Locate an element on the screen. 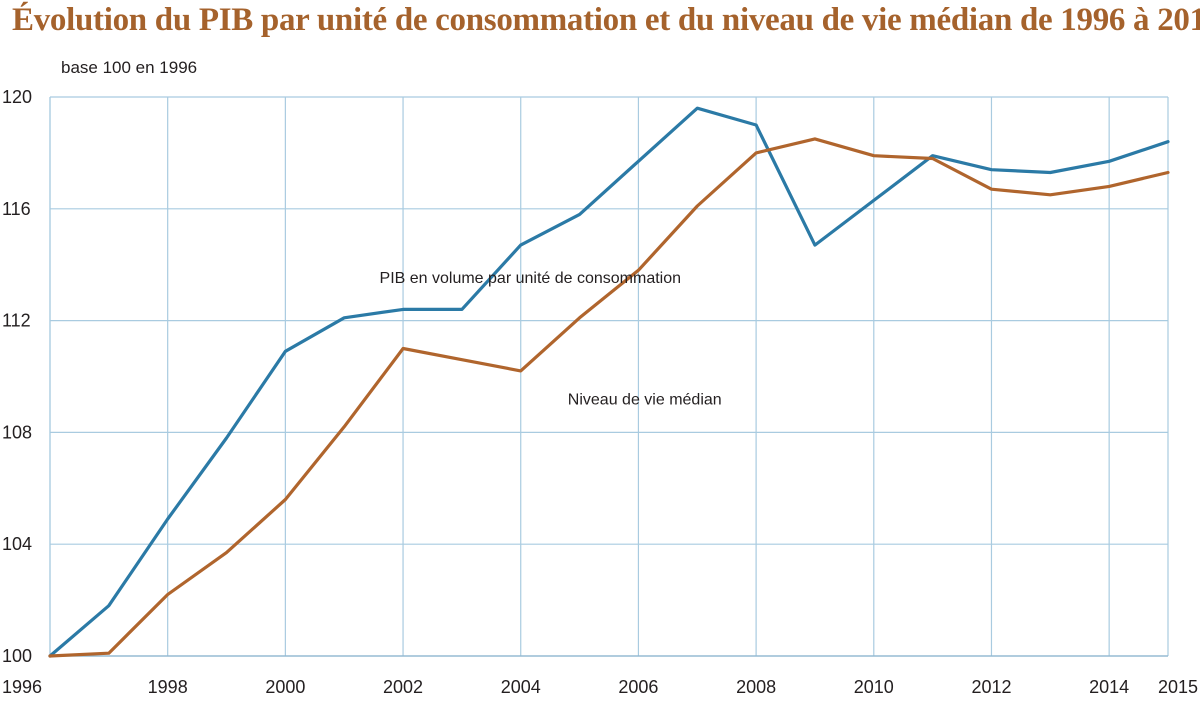  y-tick-label: 120 is located at coordinates (17, 97).